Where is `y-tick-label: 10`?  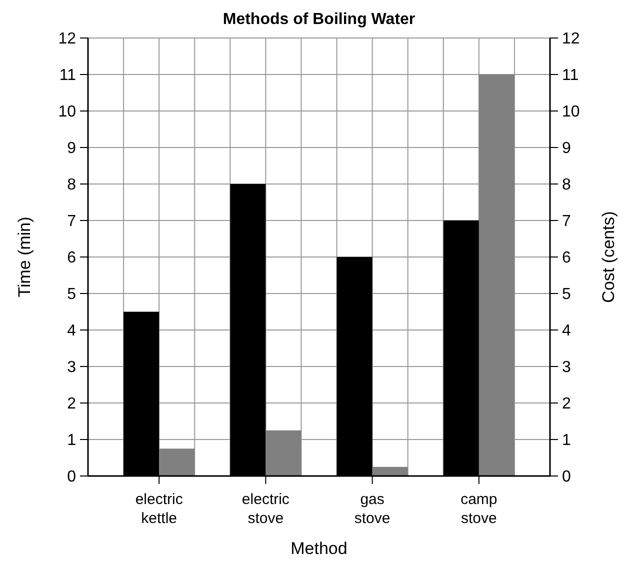
y-tick-label: 10 is located at coordinates (67, 112).